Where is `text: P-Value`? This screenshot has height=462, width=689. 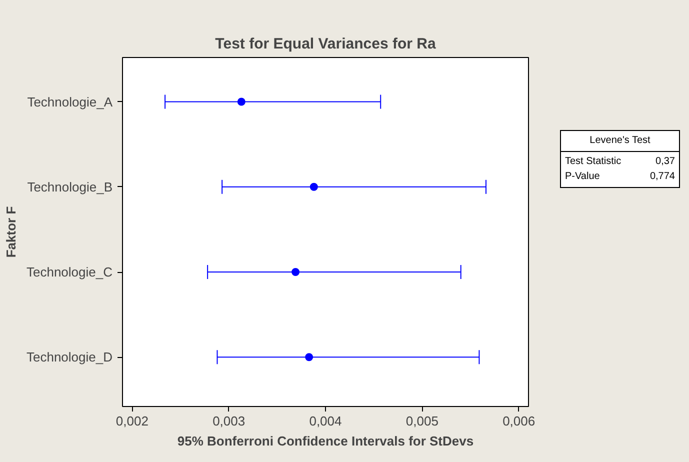
text: P-Value is located at coordinates (582, 177).